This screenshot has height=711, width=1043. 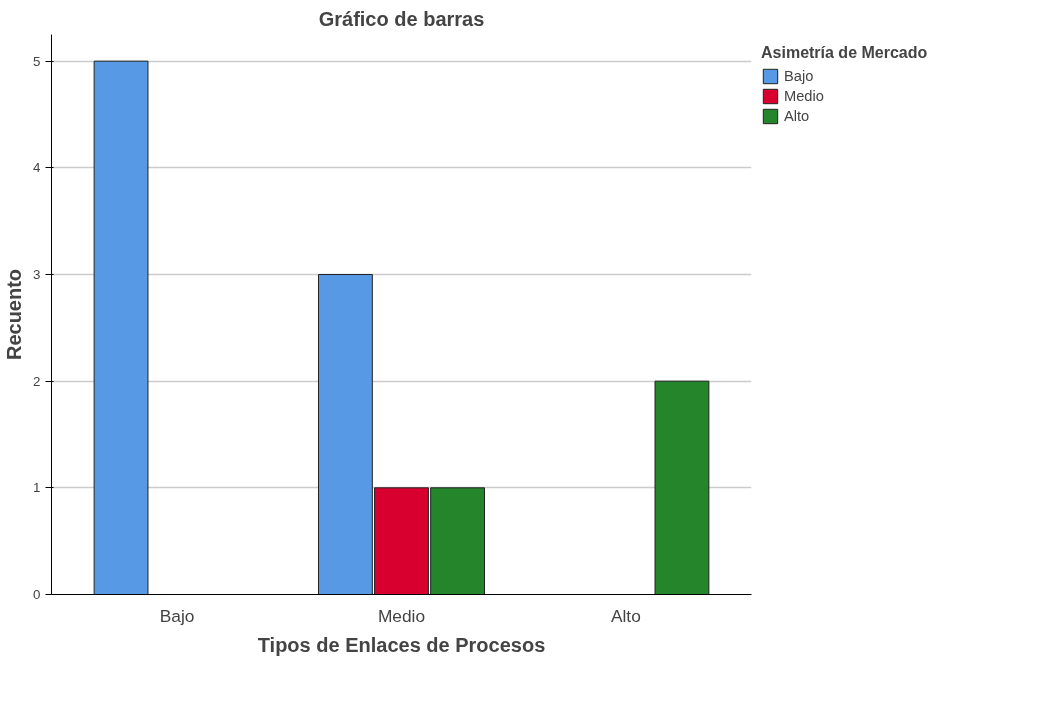 I want to click on legend-label: Alto, so click(x=797, y=116).